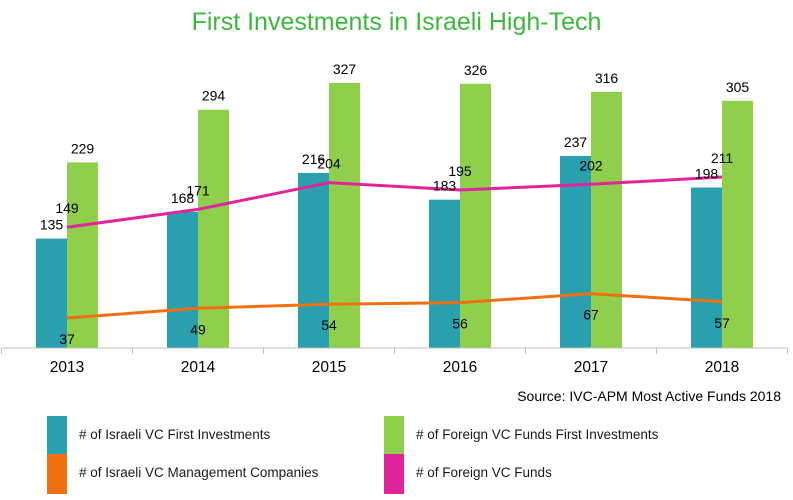 This screenshot has width=793, height=500. Describe the element at coordinates (707, 174) in the screenshot. I see `data-label-israeli-vc-first-investments: 198` at that location.